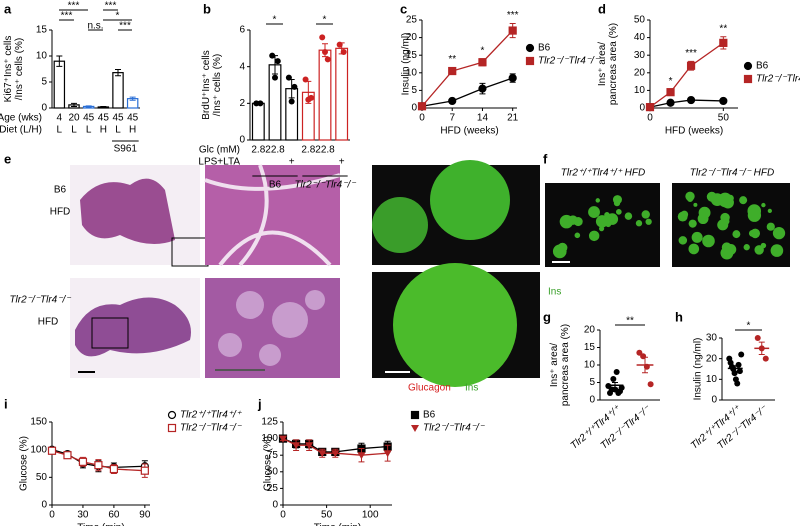 The width and height of the screenshot is (800, 526). What do you see at coordinates (83, 515) in the screenshot?
I see `x-tick-label: 30` at bounding box center [83, 515].